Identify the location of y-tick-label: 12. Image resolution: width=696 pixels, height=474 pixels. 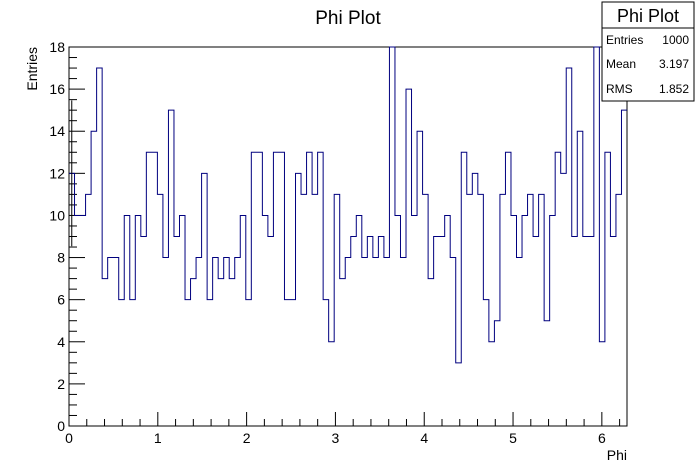
(57, 173).